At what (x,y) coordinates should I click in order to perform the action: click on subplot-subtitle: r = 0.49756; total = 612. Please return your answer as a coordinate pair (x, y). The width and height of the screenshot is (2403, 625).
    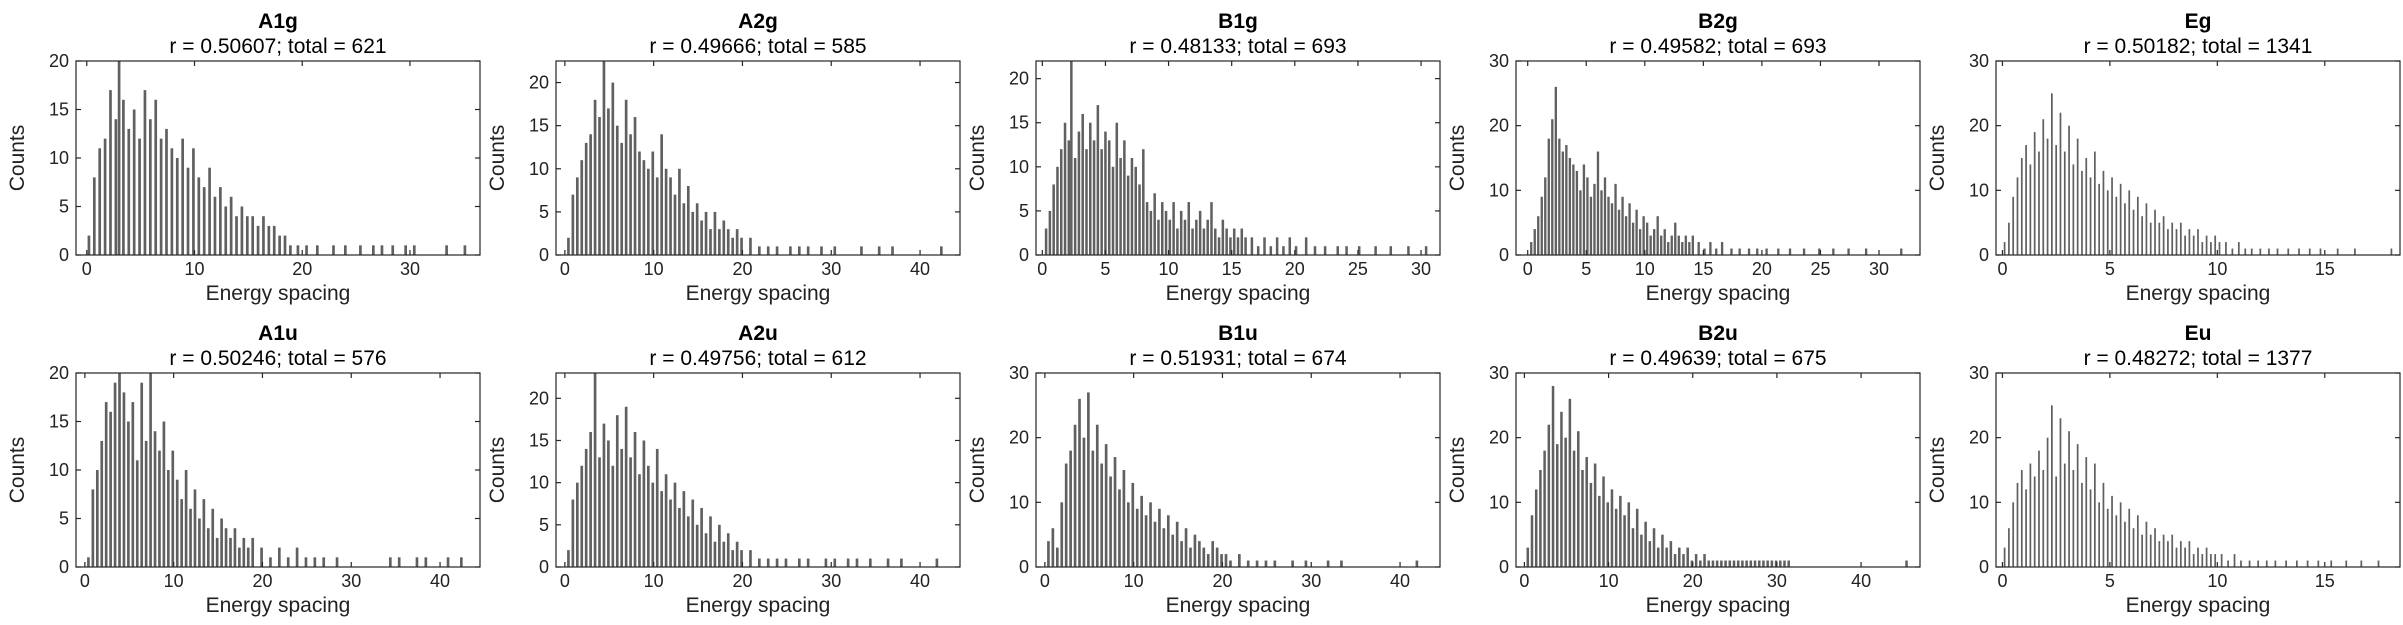
    Looking at the image, I should click on (757, 358).